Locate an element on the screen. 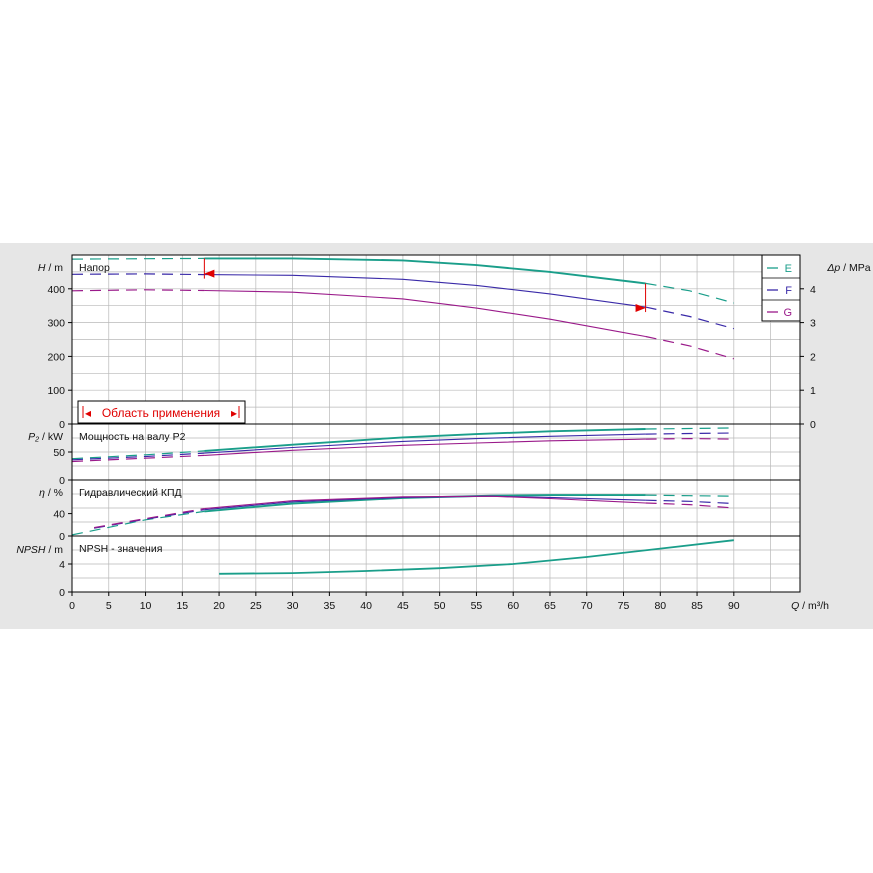  x-tick-label: 50 is located at coordinates (440, 606).